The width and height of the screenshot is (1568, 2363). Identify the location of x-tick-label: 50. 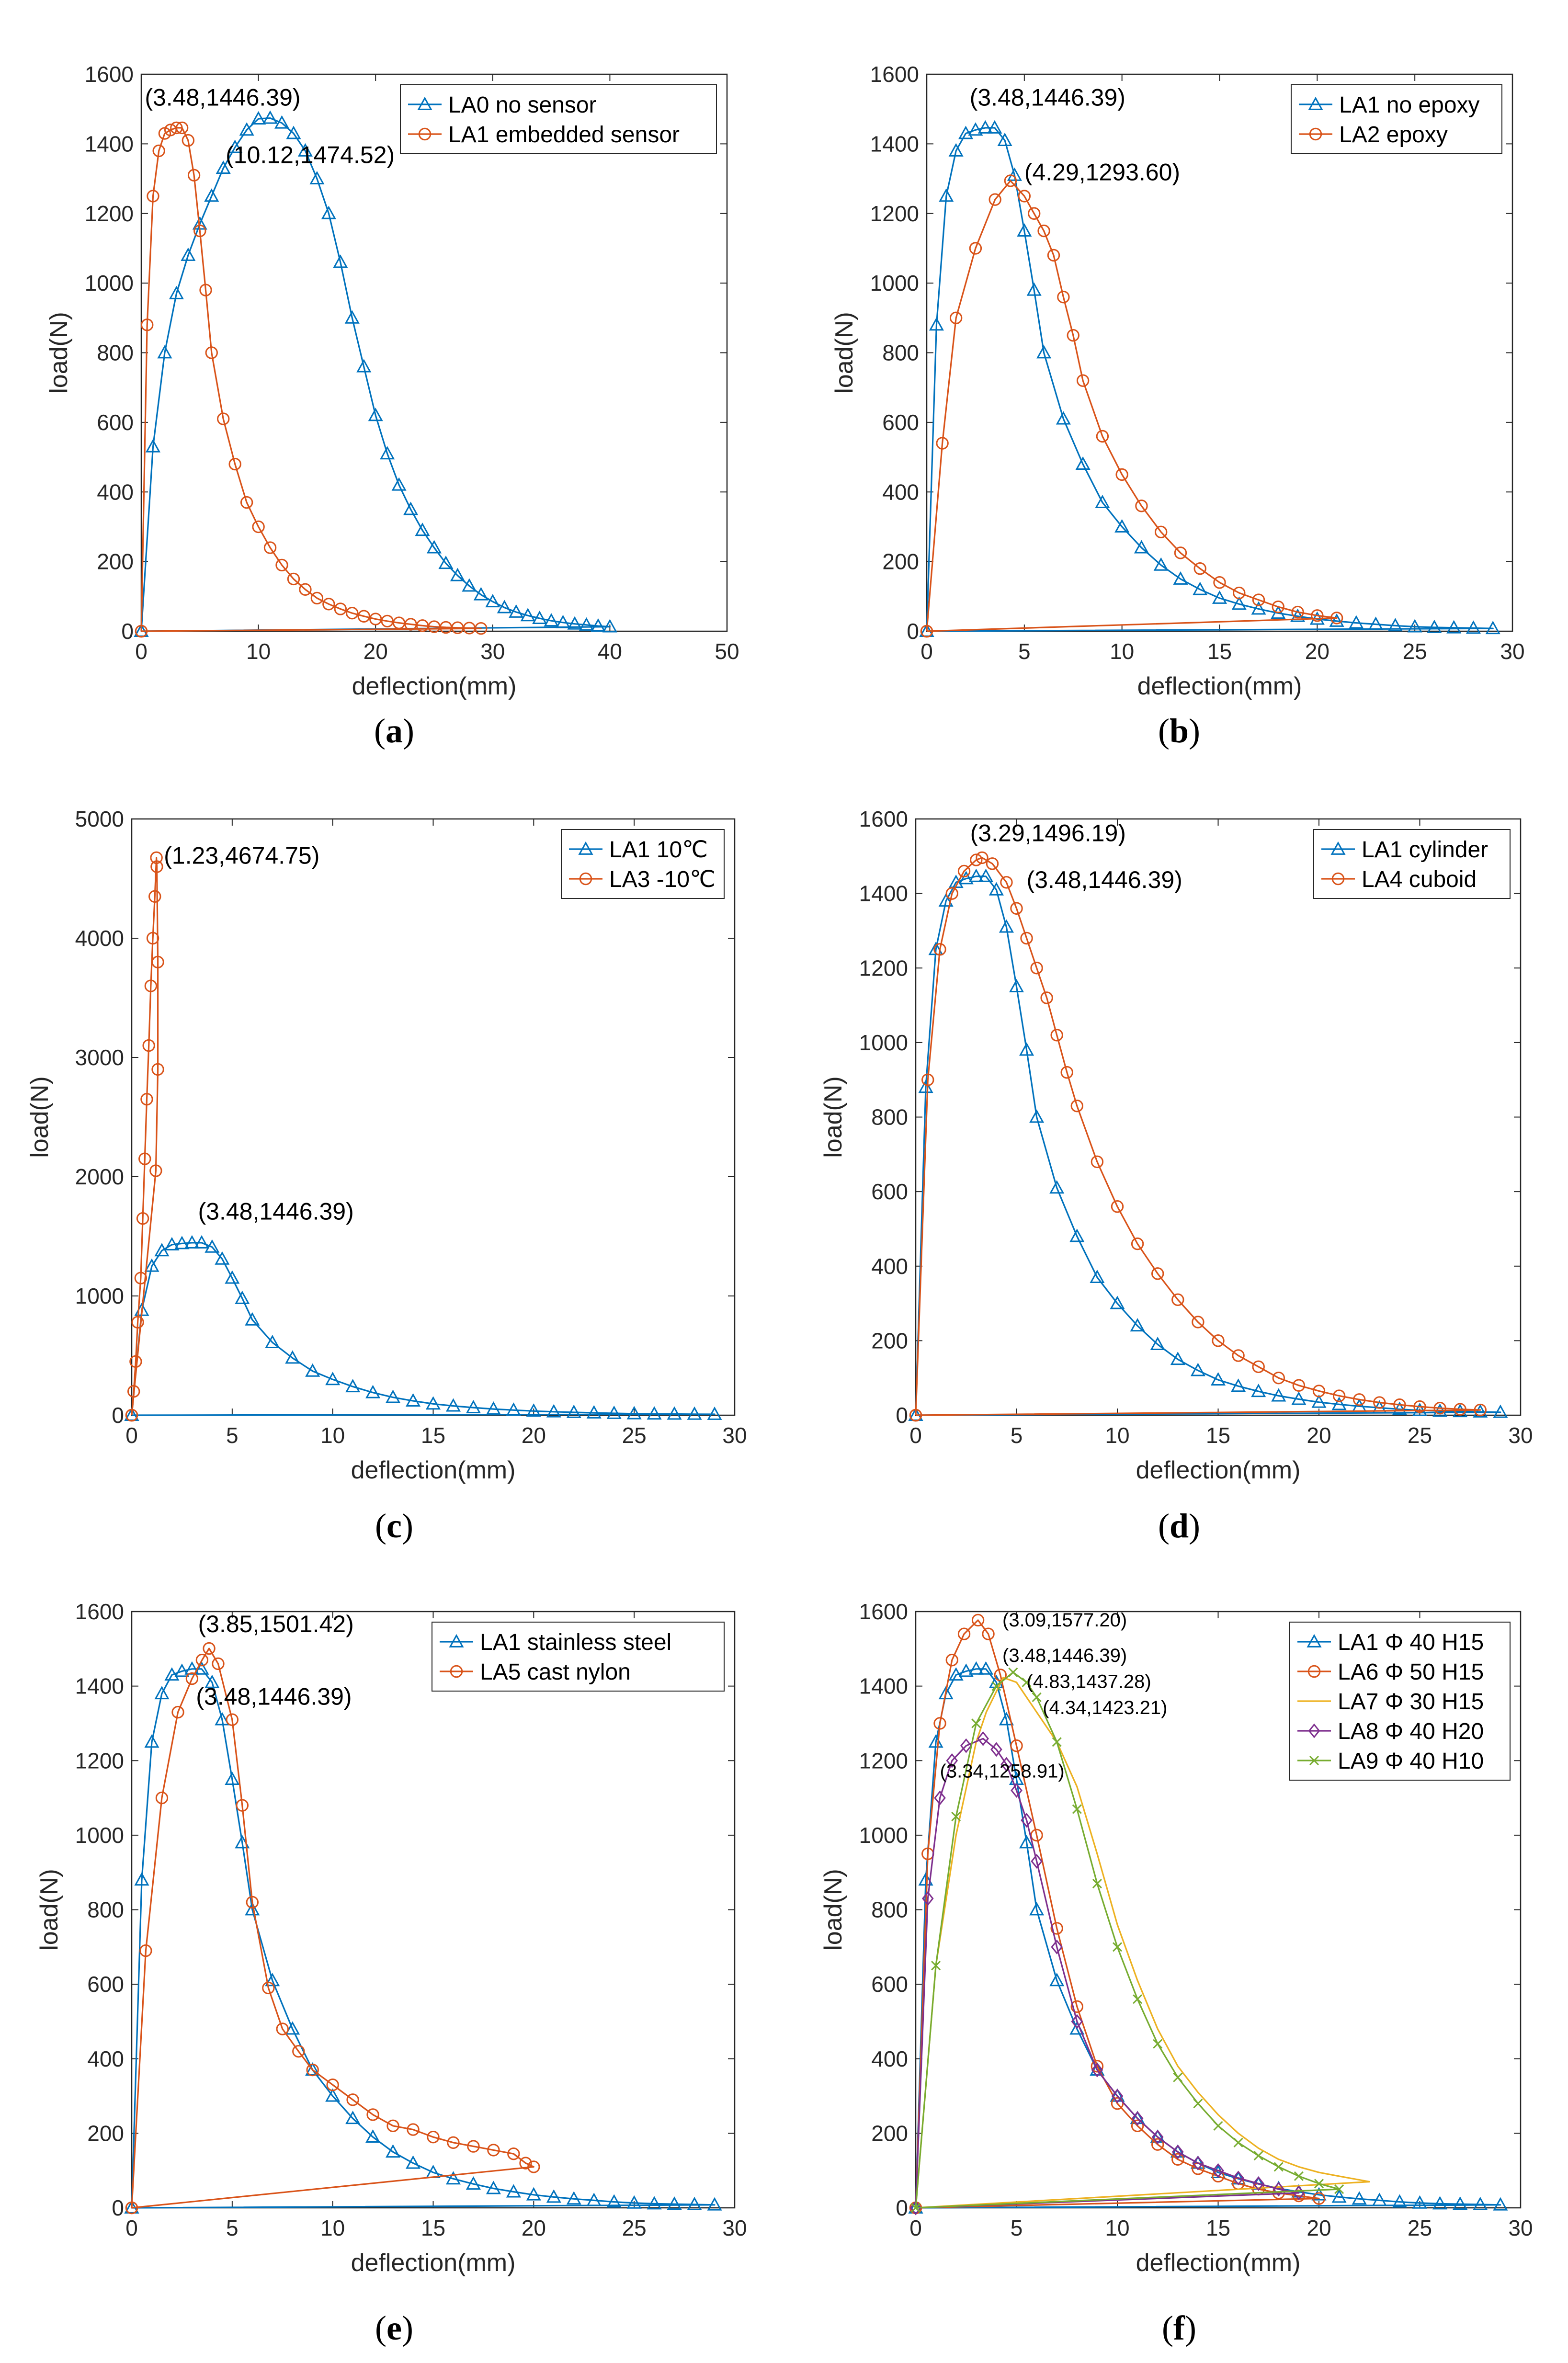
(727, 652).